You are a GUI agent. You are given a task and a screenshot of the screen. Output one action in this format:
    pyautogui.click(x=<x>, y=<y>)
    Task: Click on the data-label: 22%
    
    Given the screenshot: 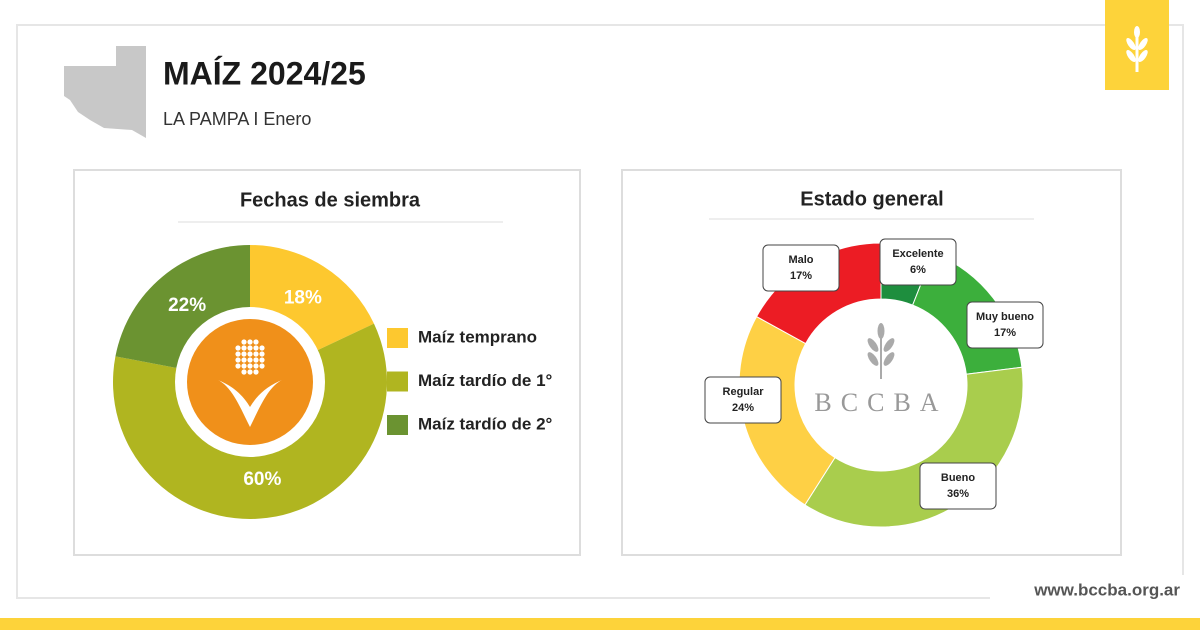 What is the action you would take?
    pyautogui.click(x=187, y=305)
    